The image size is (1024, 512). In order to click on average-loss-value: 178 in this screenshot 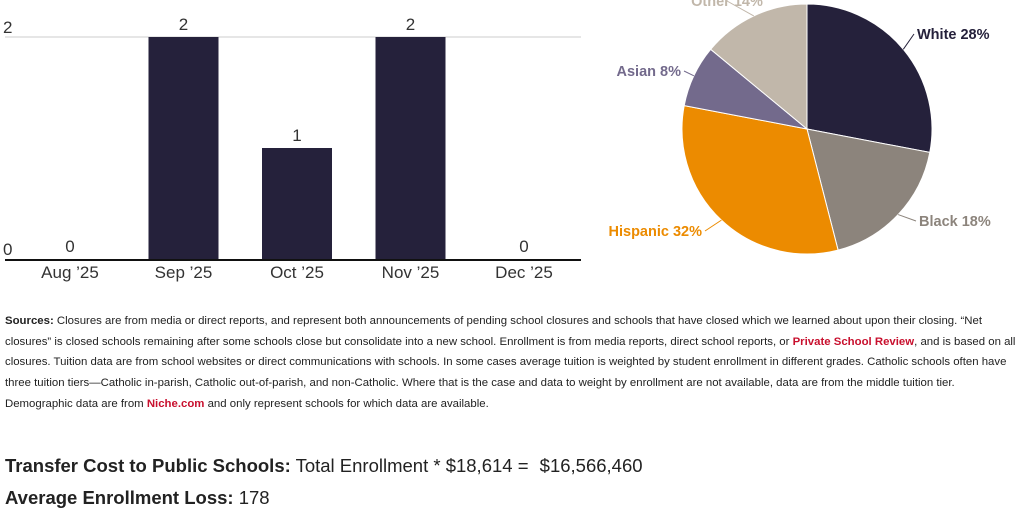, I will do `click(254, 497)`.